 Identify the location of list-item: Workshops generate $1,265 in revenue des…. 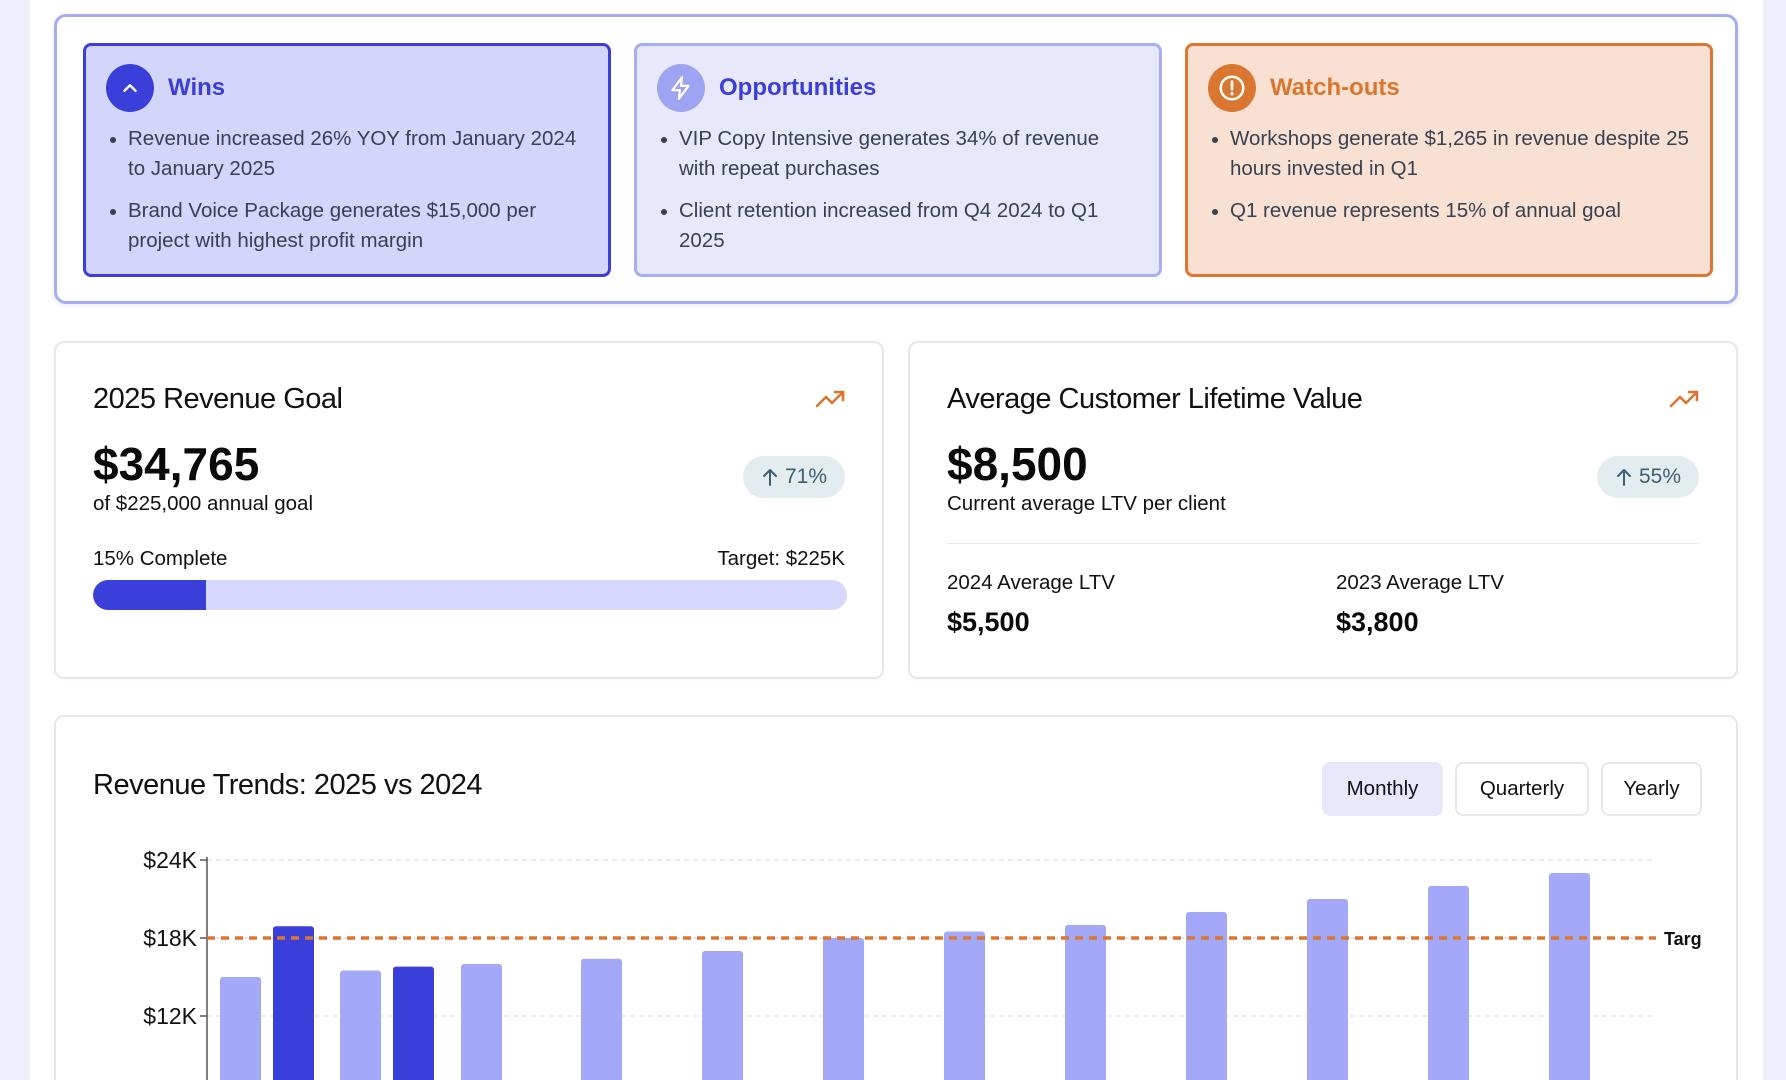
(1449, 154).